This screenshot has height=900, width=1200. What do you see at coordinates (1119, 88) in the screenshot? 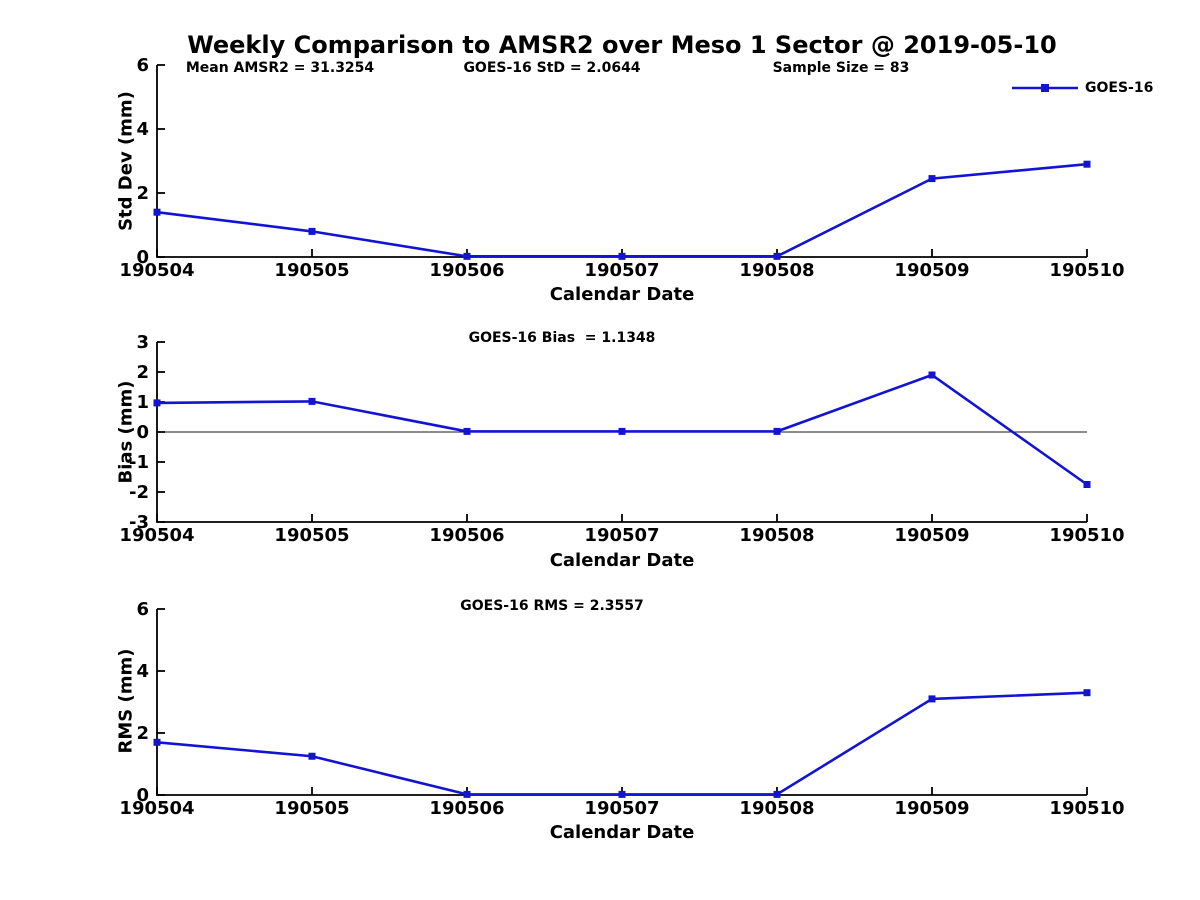
I see `legend-label: GOES-16` at bounding box center [1119, 88].